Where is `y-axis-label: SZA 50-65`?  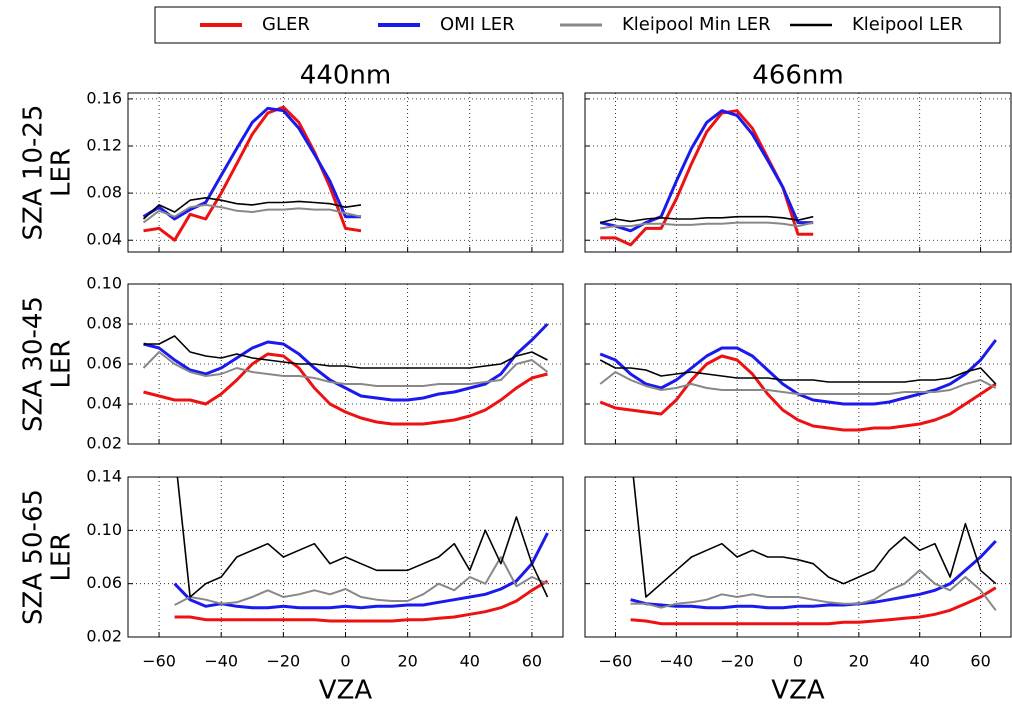
y-axis-label: SZA 50-65 is located at coordinates (34, 557).